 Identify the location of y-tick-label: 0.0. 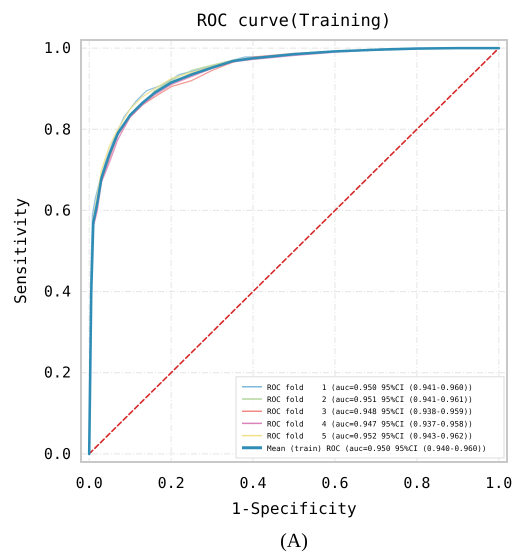
(57, 453).